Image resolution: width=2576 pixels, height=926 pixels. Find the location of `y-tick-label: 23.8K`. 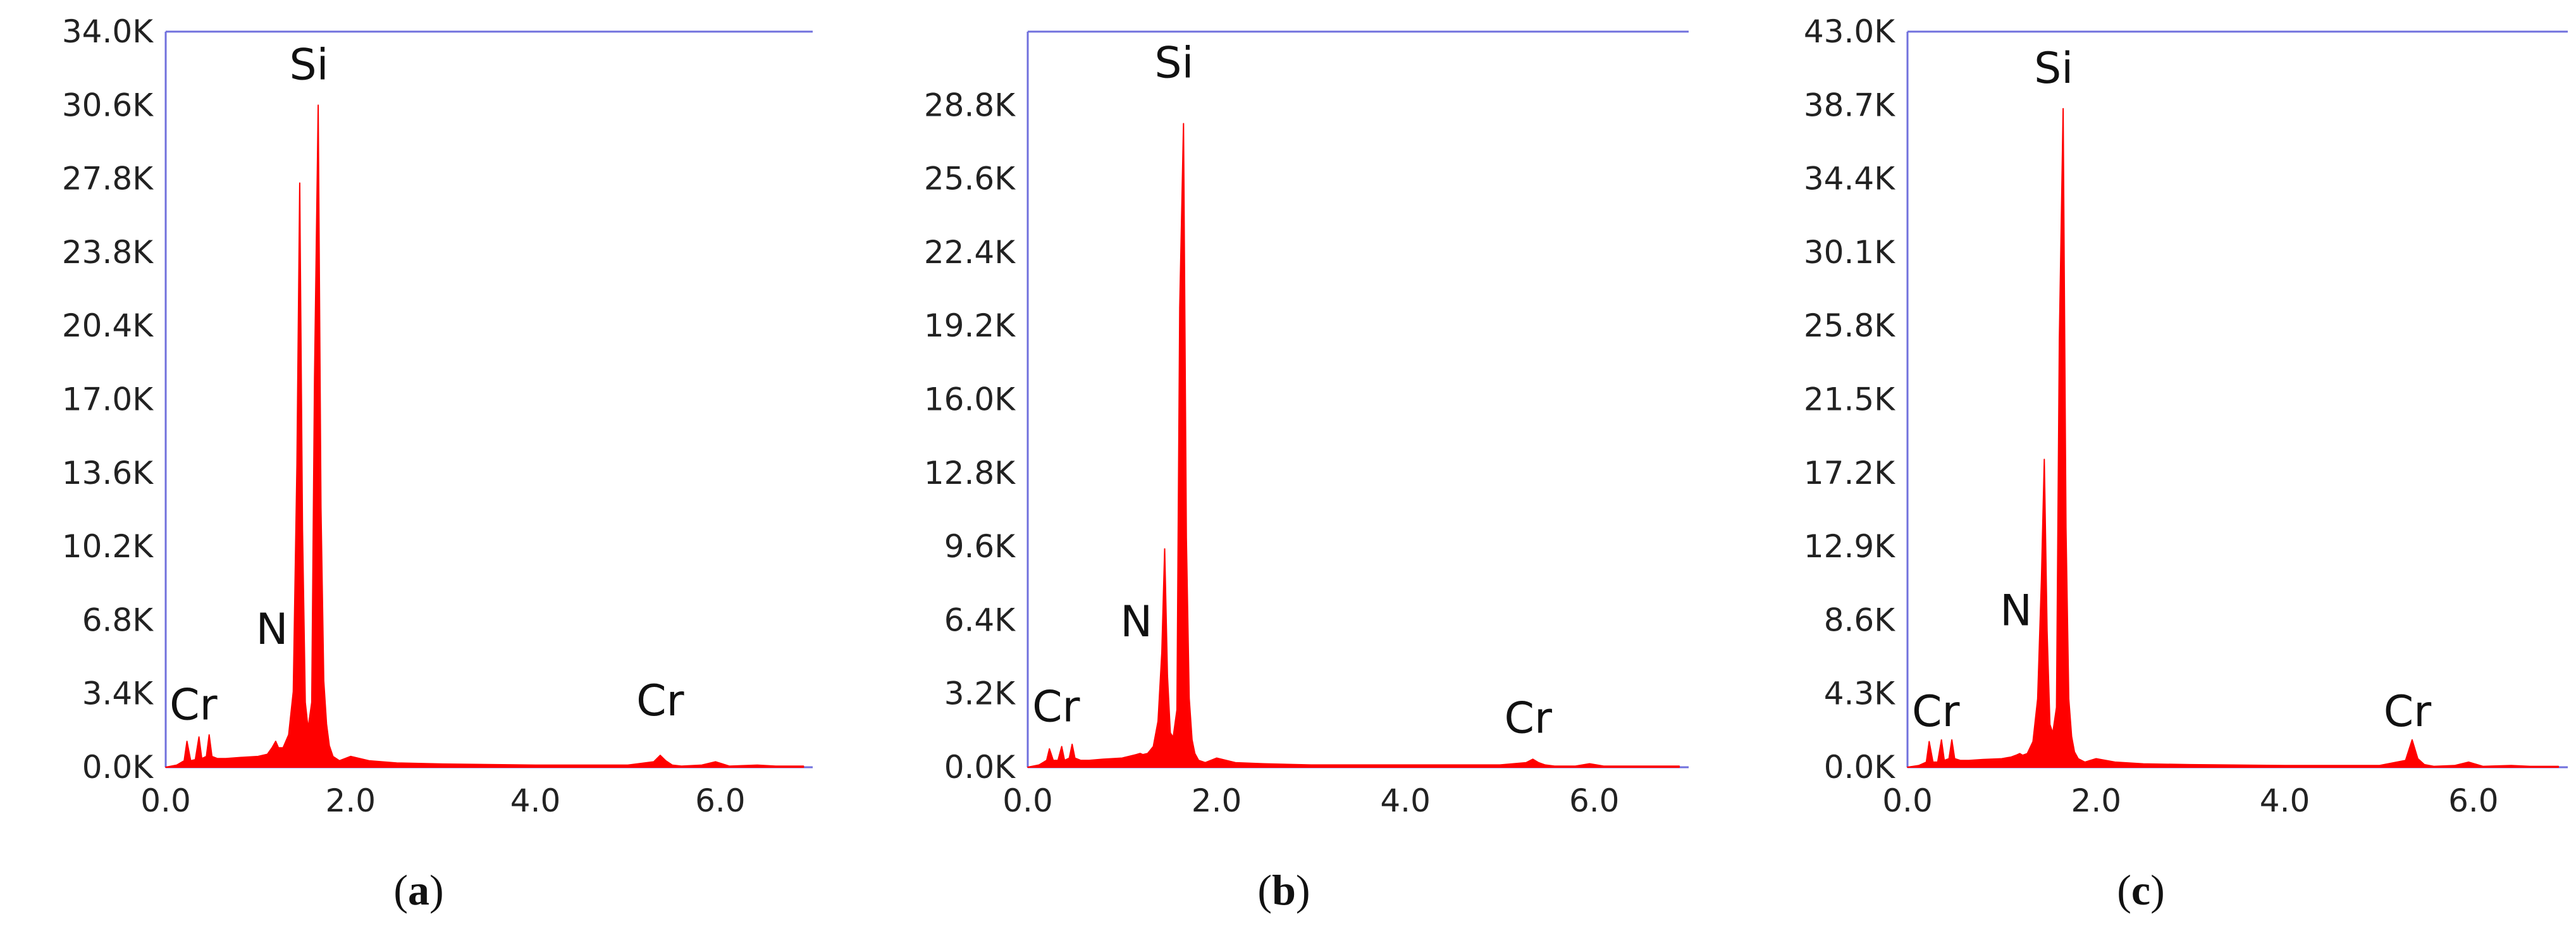

y-tick-label: 23.8K is located at coordinates (108, 252).